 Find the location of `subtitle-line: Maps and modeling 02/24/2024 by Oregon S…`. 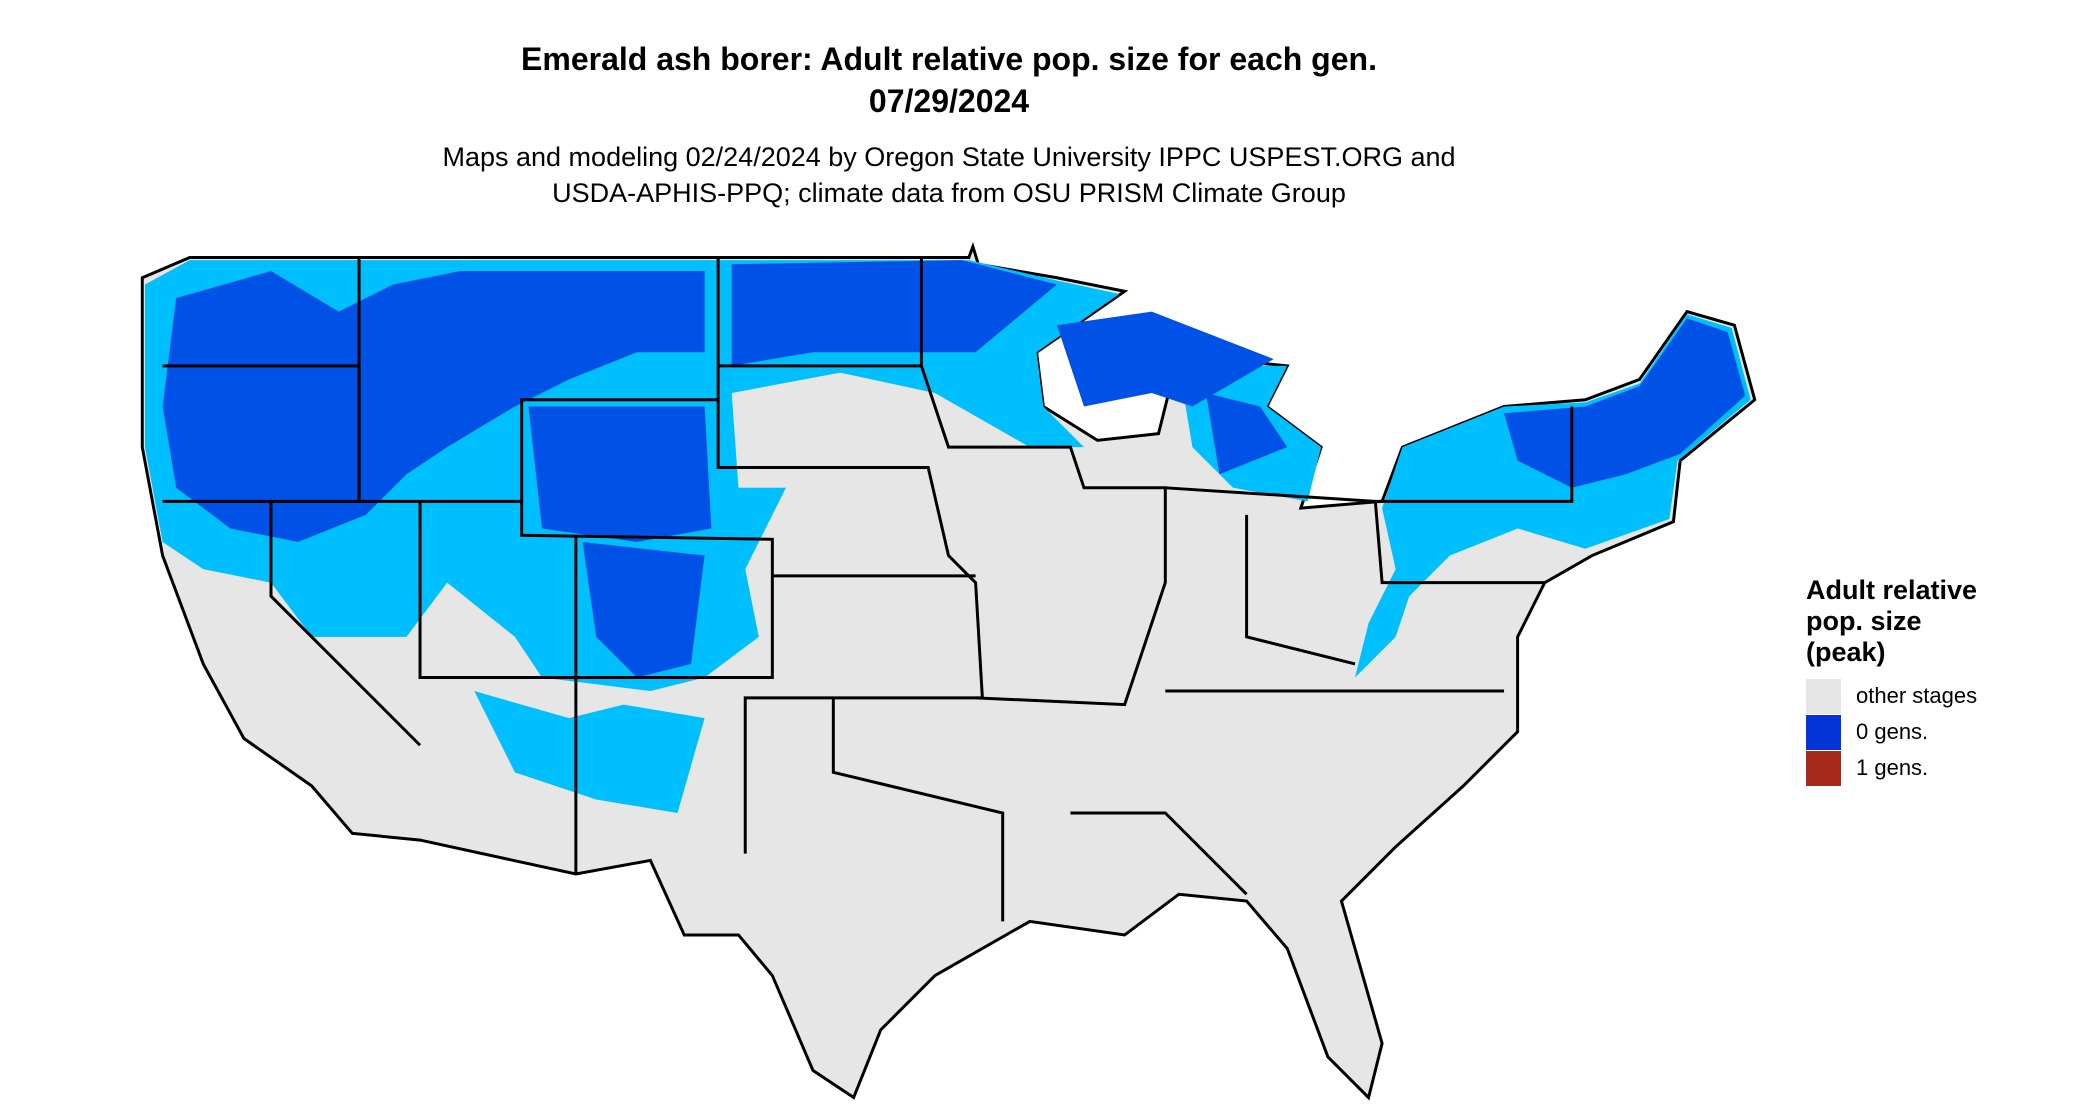

subtitle-line: Maps and modeling 02/24/2024 by Oregon S… is located at coordinates (948, 157).